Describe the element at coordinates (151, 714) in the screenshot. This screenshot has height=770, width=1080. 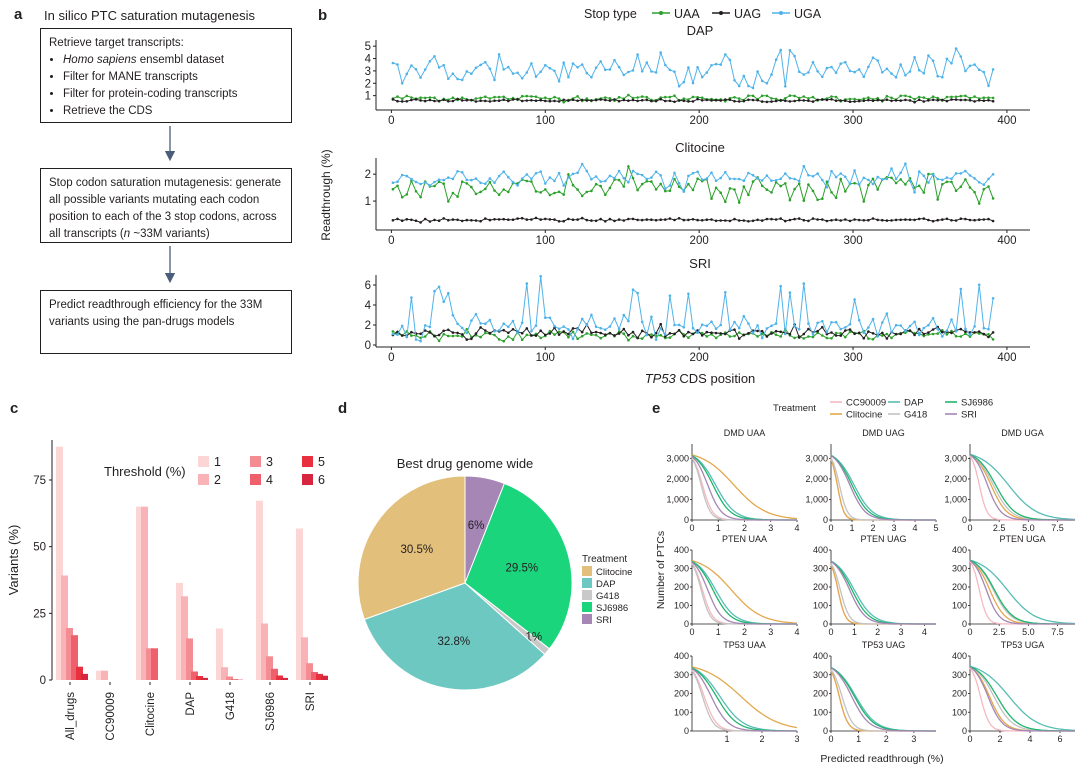
I see `tick-label-x: Clitocine` at that location.